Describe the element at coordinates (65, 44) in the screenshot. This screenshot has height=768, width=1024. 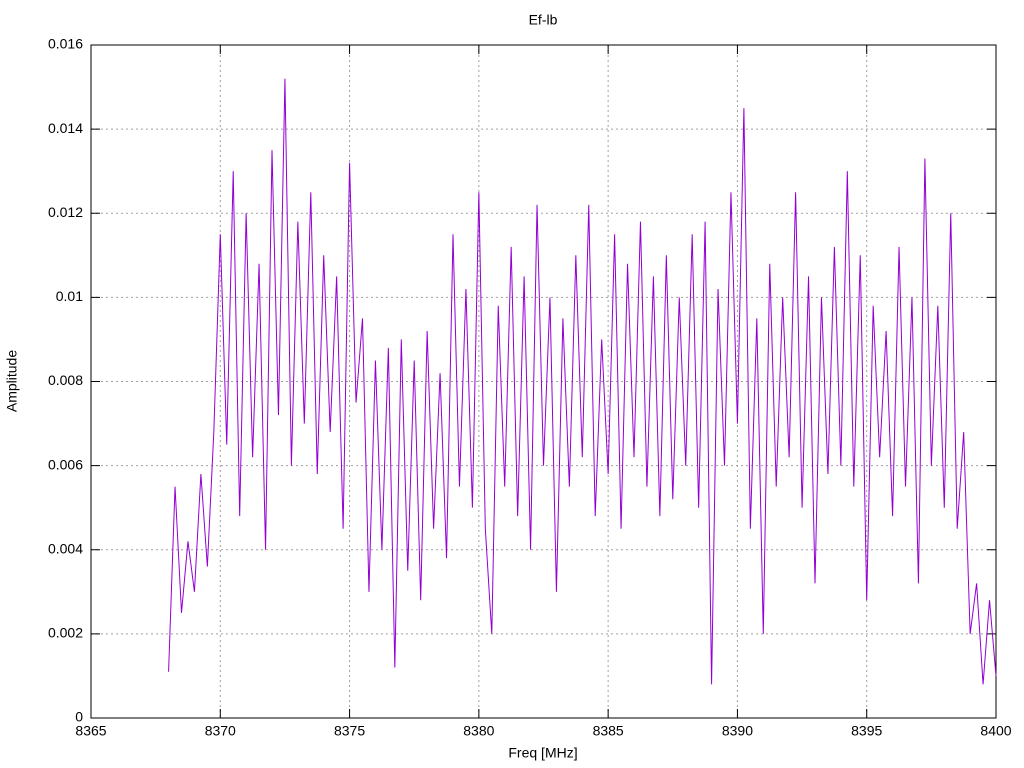
I see `y-tick-label: 0.016` at that location.